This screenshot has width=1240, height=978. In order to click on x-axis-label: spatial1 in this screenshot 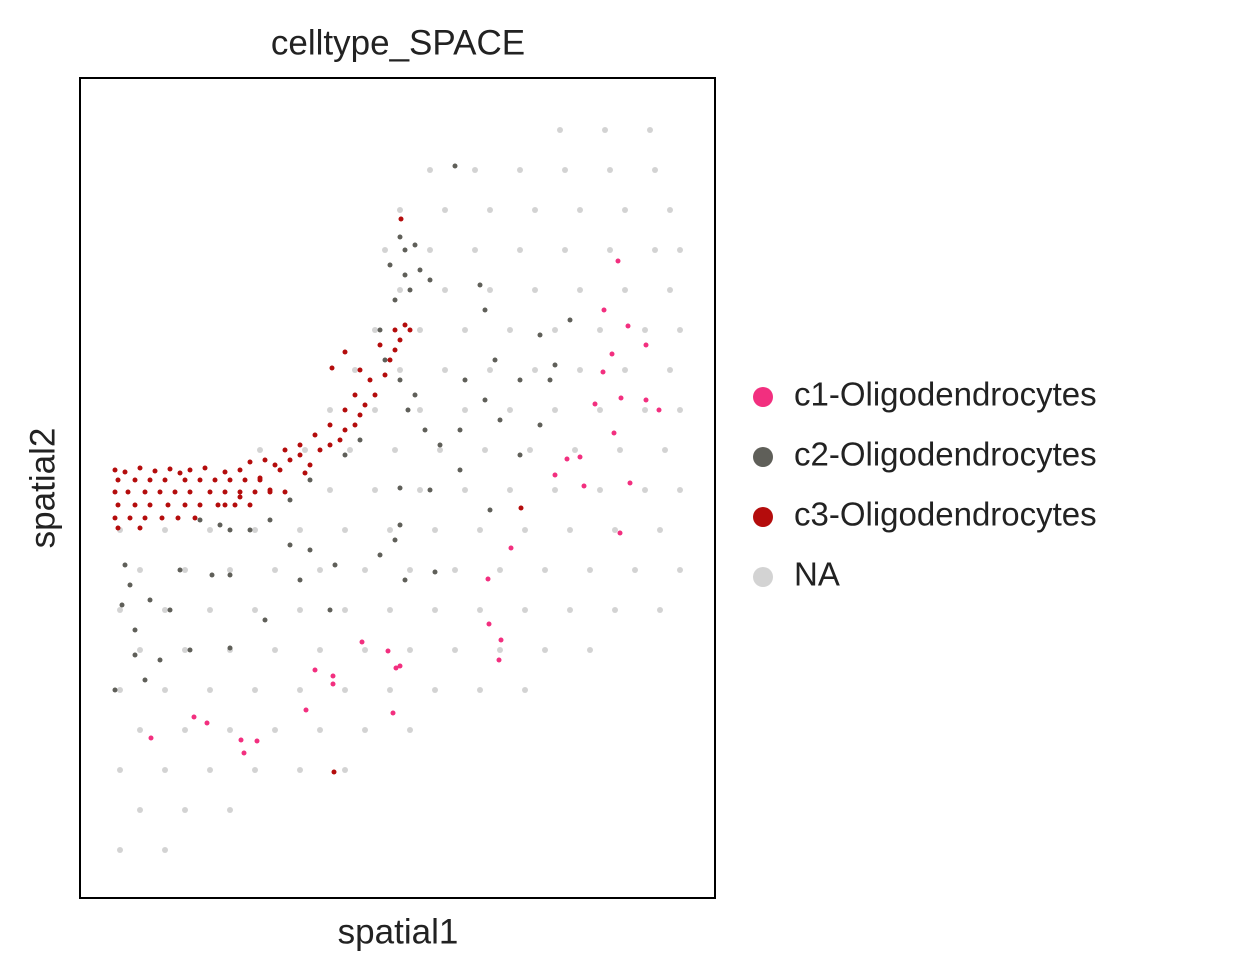, I will do `click(398, 931)`.